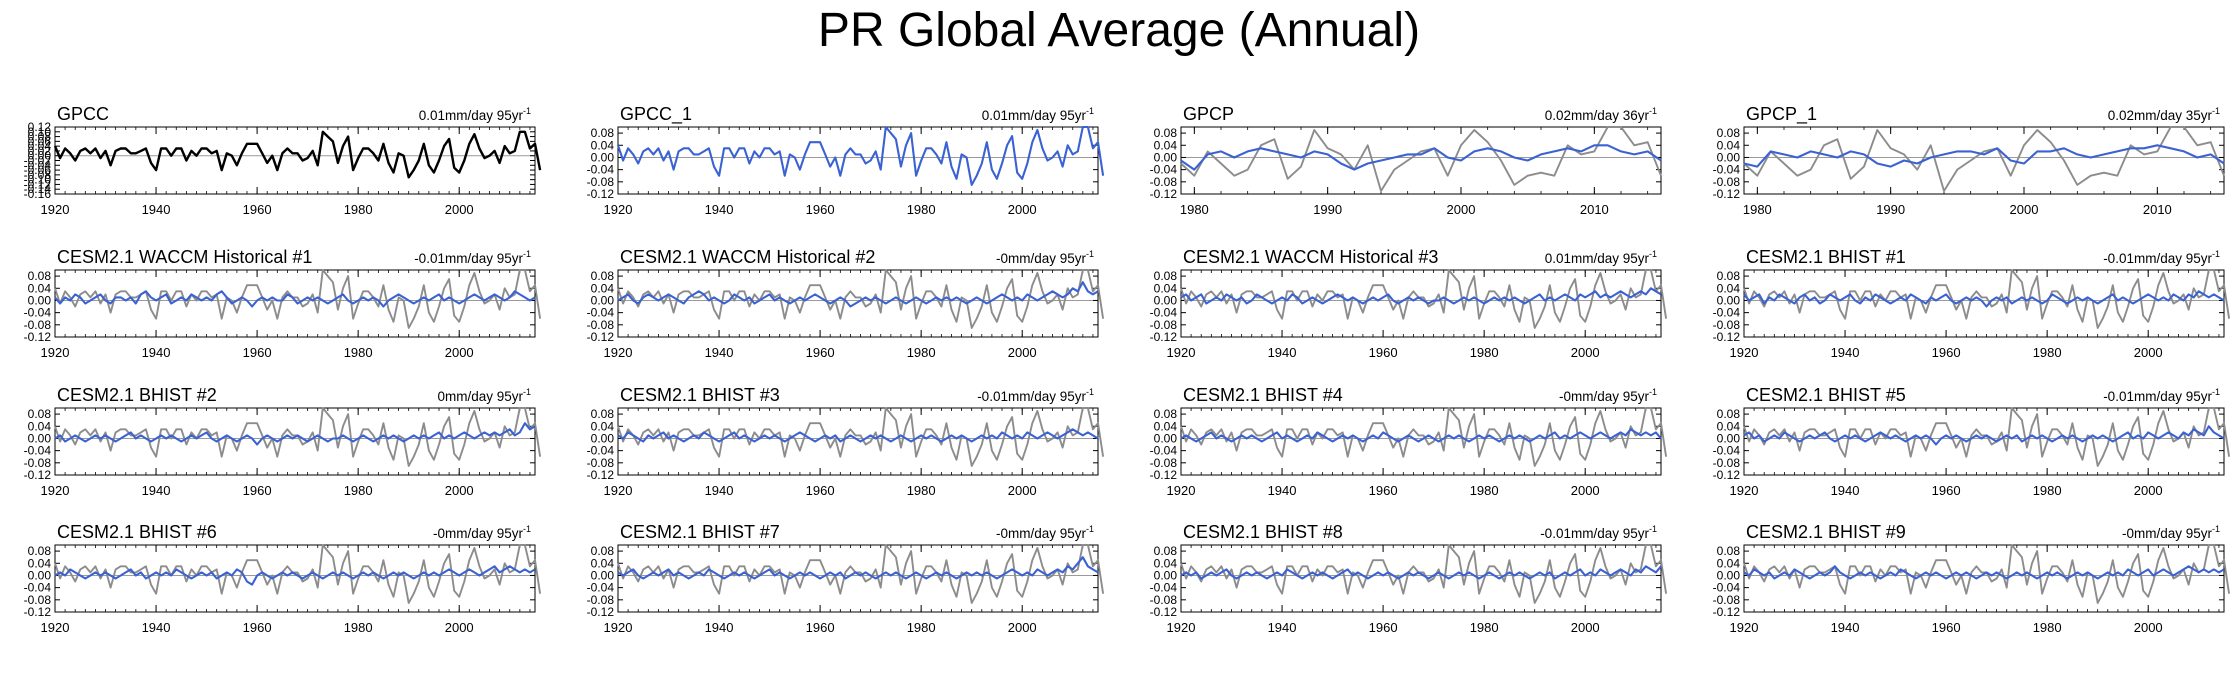 This screenshot has height=676, width=2239. What do you see at coordinates (1826, 532) in the screenshot?
I see `panel-title: CESM2.1 BHIST #9` at bounding box center [1826, 532].